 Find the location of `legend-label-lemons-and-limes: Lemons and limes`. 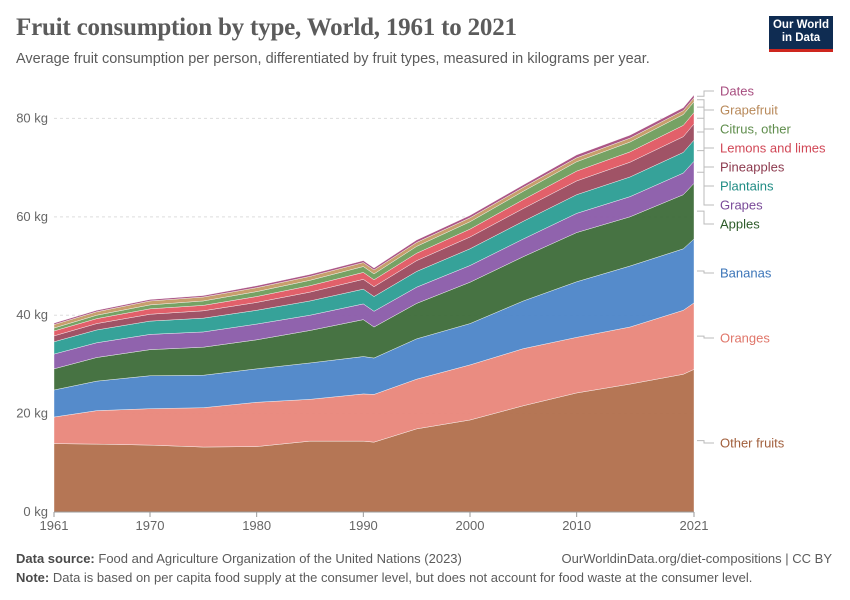

legend-label-lemons-and-limes: Lemons and limes is located at coordinates (773, 148).